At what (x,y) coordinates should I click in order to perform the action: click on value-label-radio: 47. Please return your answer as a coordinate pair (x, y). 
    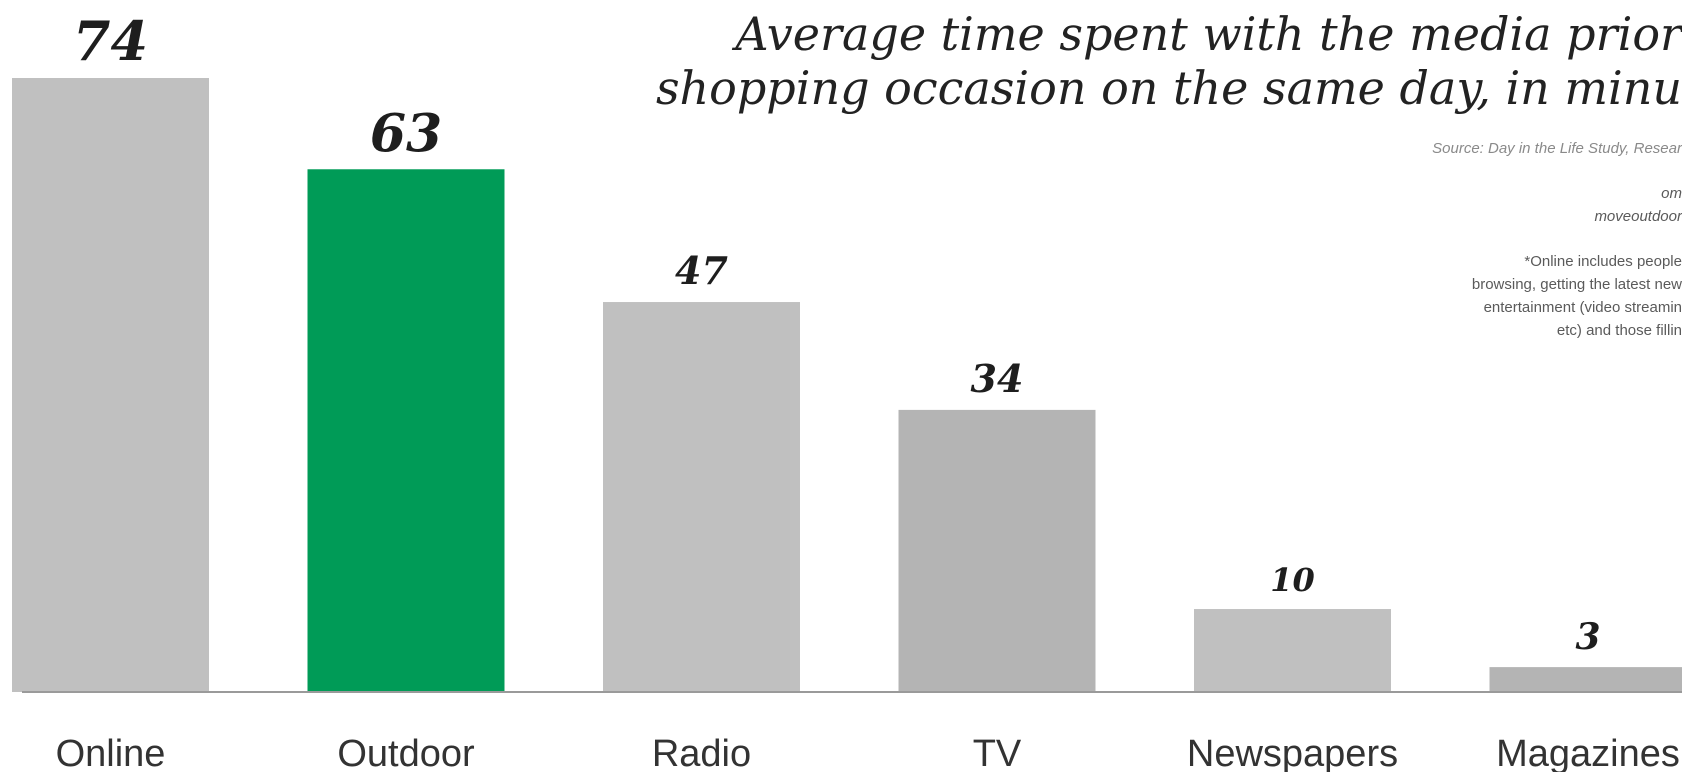
    Looking at the image, I should click on (701, 270).